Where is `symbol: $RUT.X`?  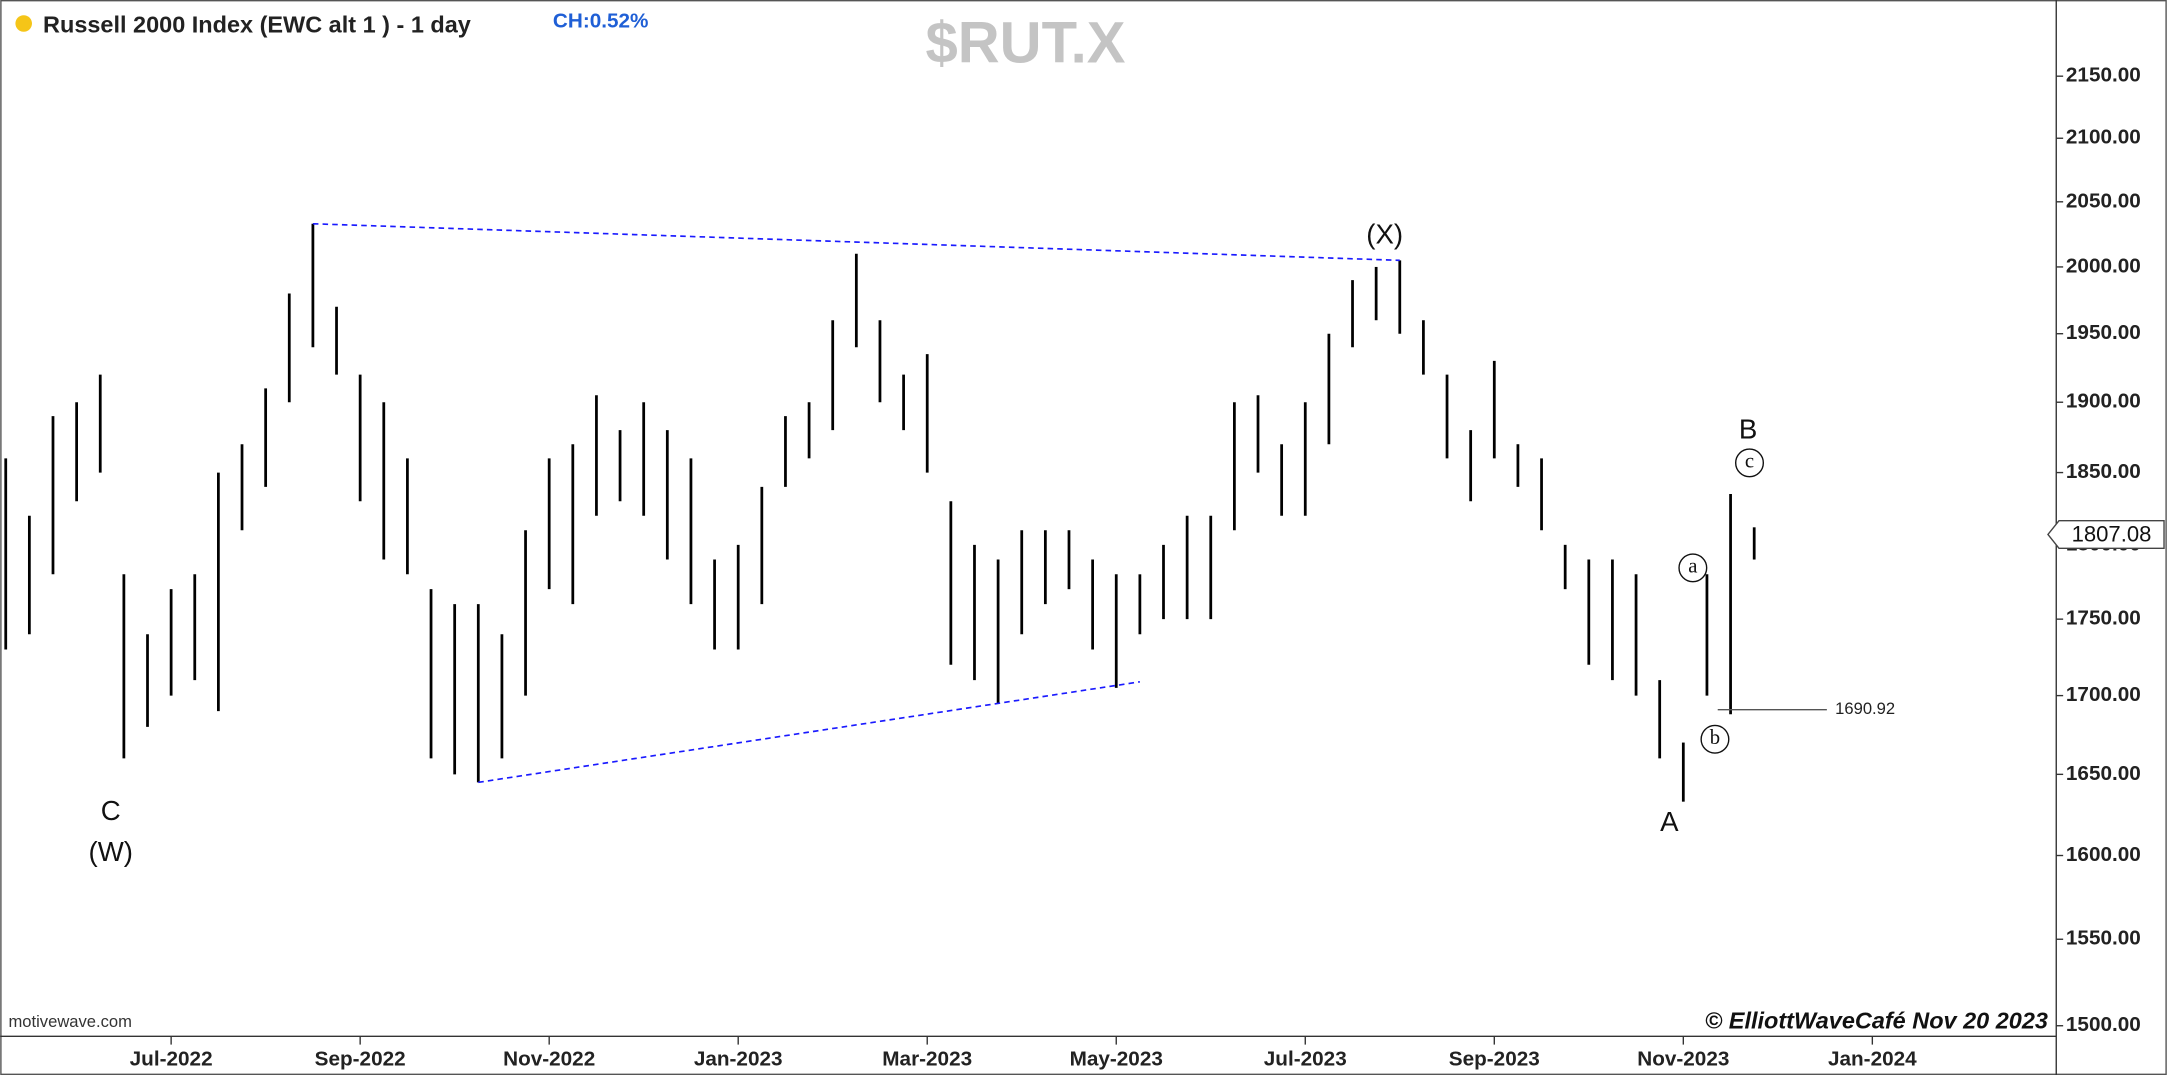 symbol: $RUT.X is located at coordinates (1026, 42).